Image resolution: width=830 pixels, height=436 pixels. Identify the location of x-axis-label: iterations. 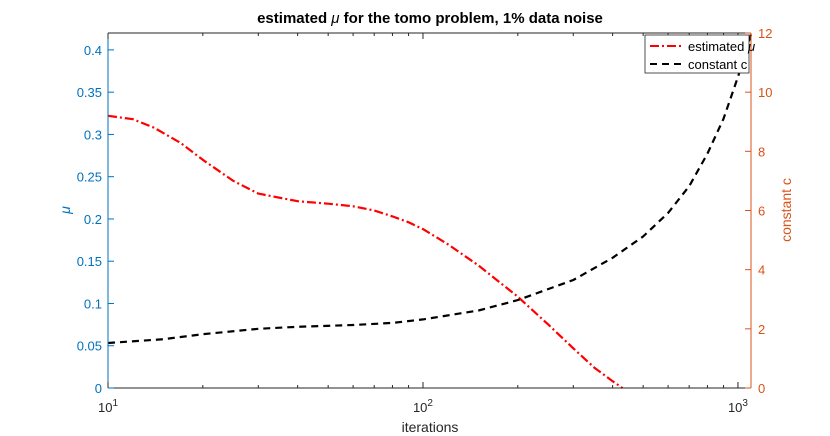
(430, 427).